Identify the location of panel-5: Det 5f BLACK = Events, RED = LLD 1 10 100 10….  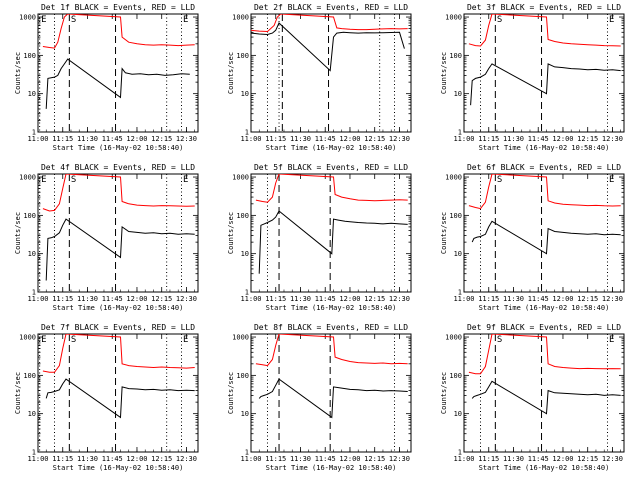
(319, 237).